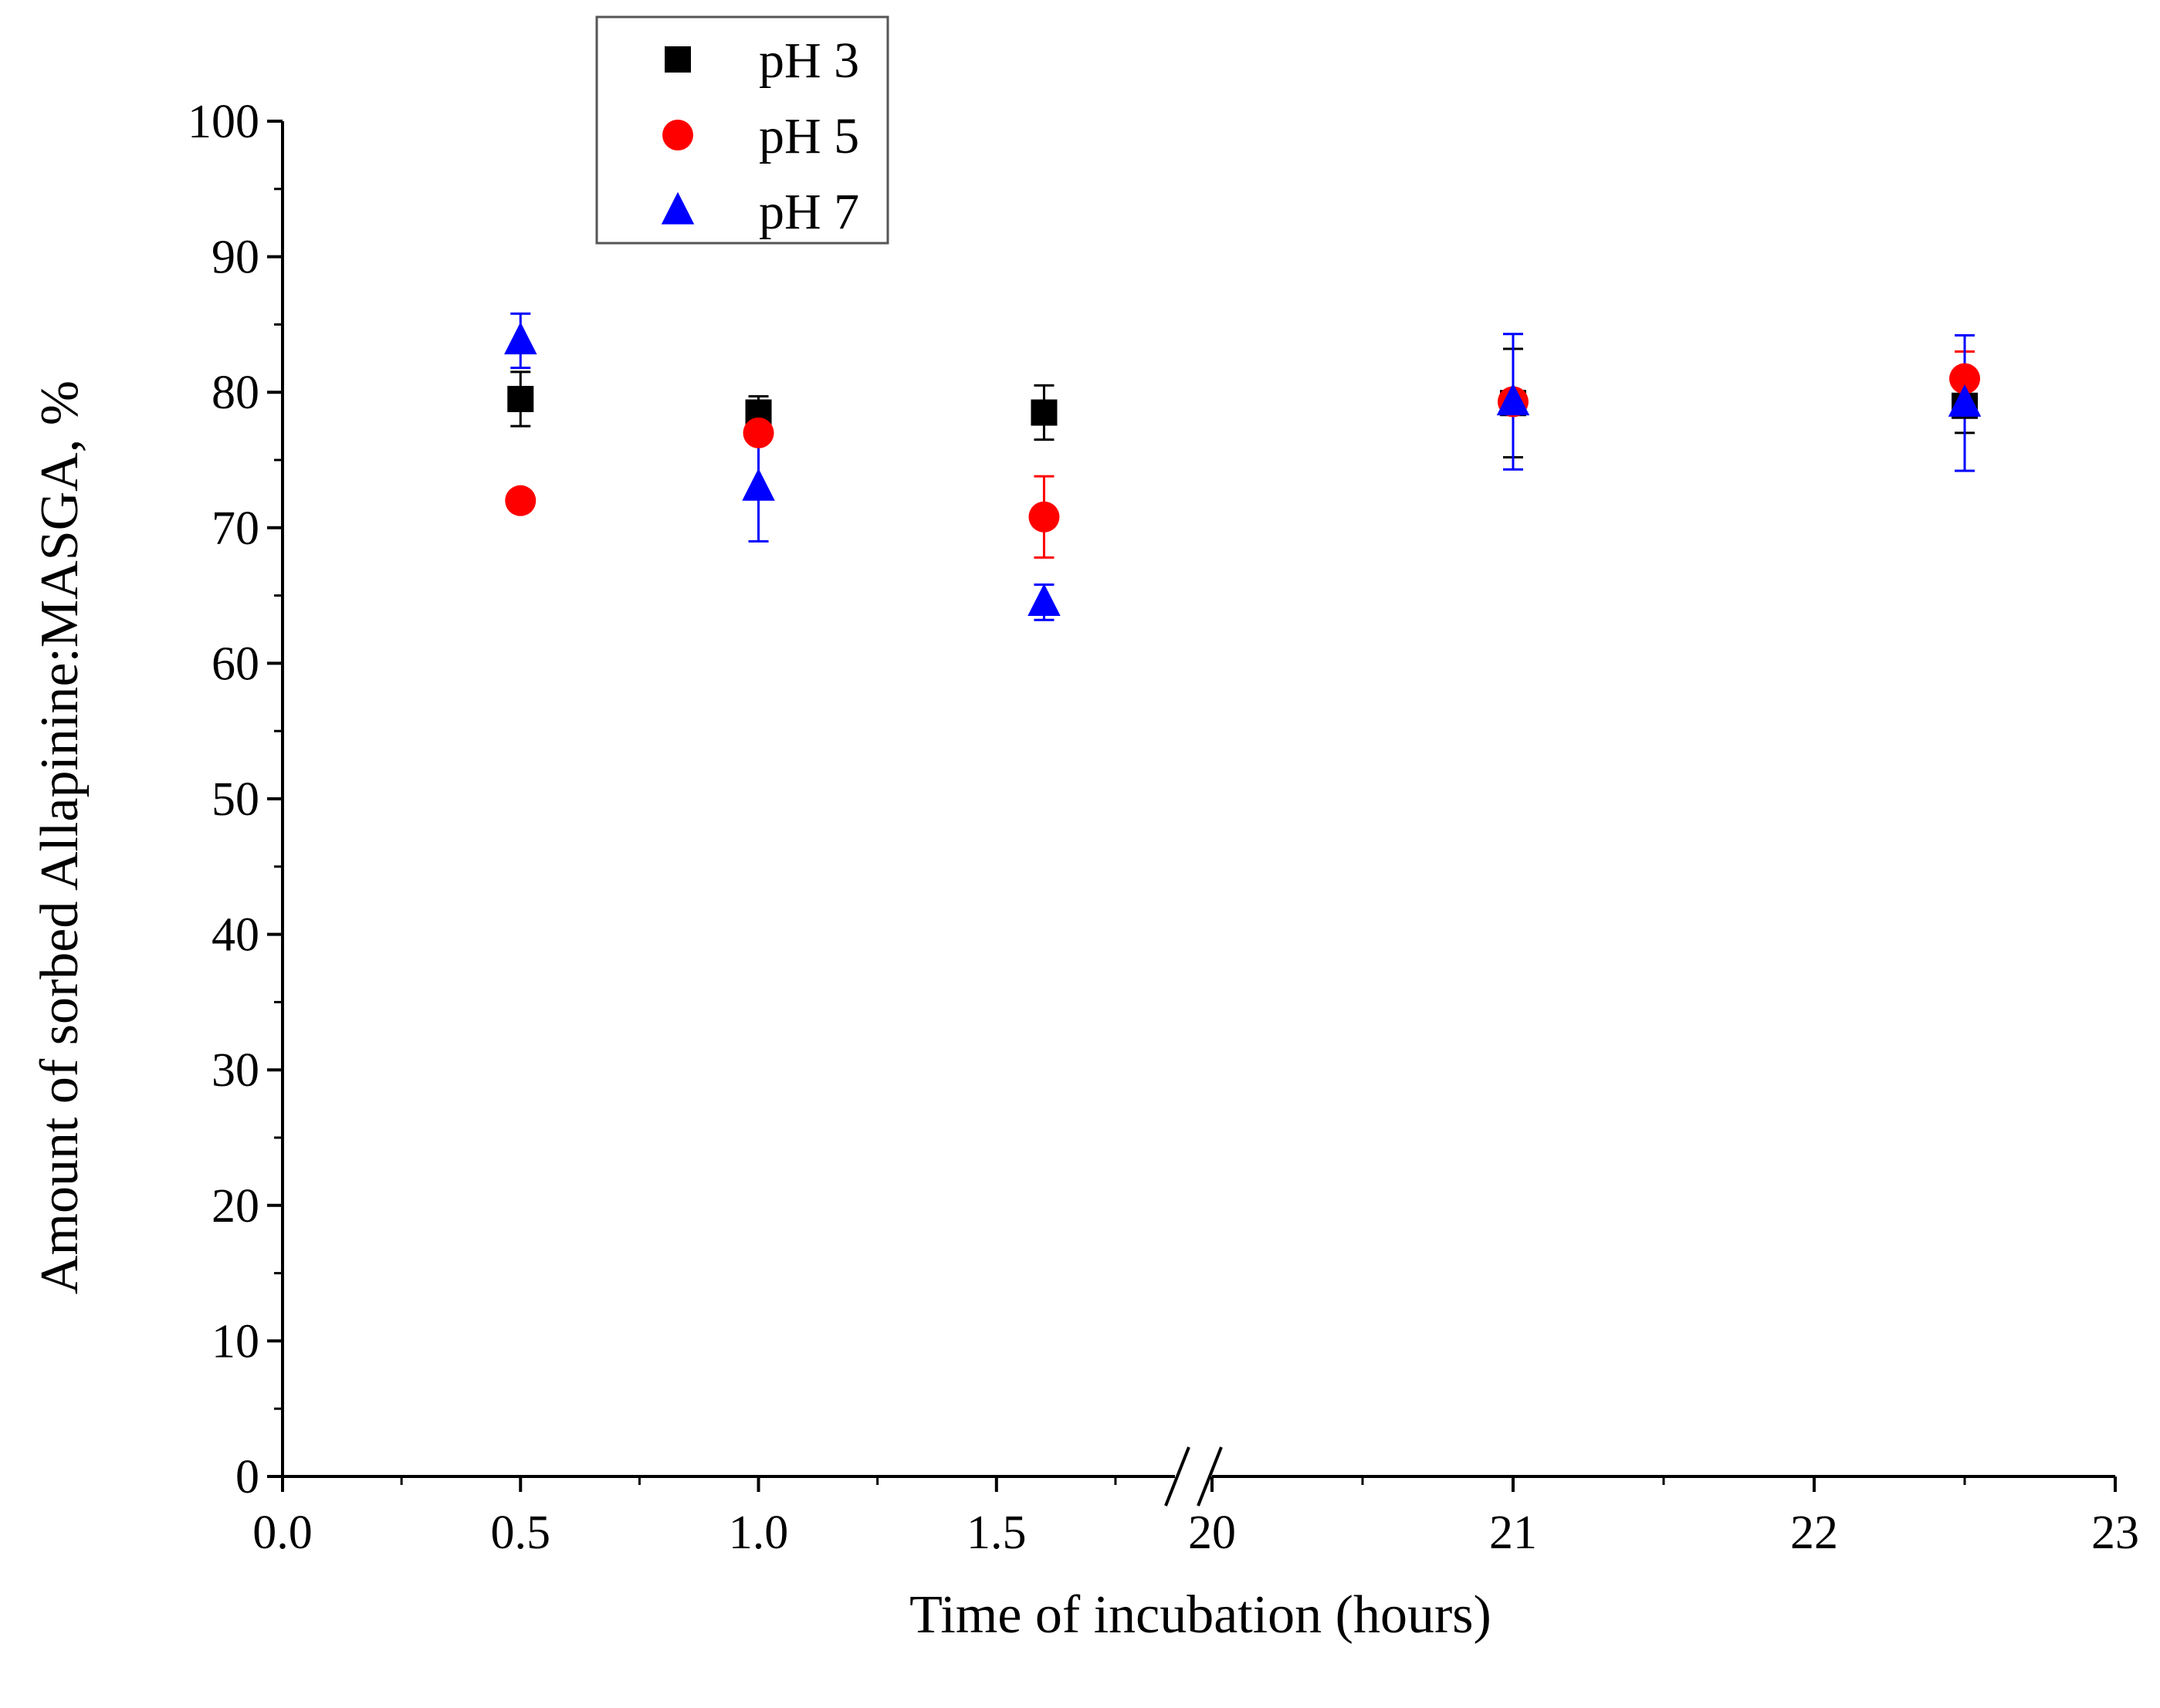  I want to click on x-axis-title: Time of incubation (hours), so click(1200, 1615).